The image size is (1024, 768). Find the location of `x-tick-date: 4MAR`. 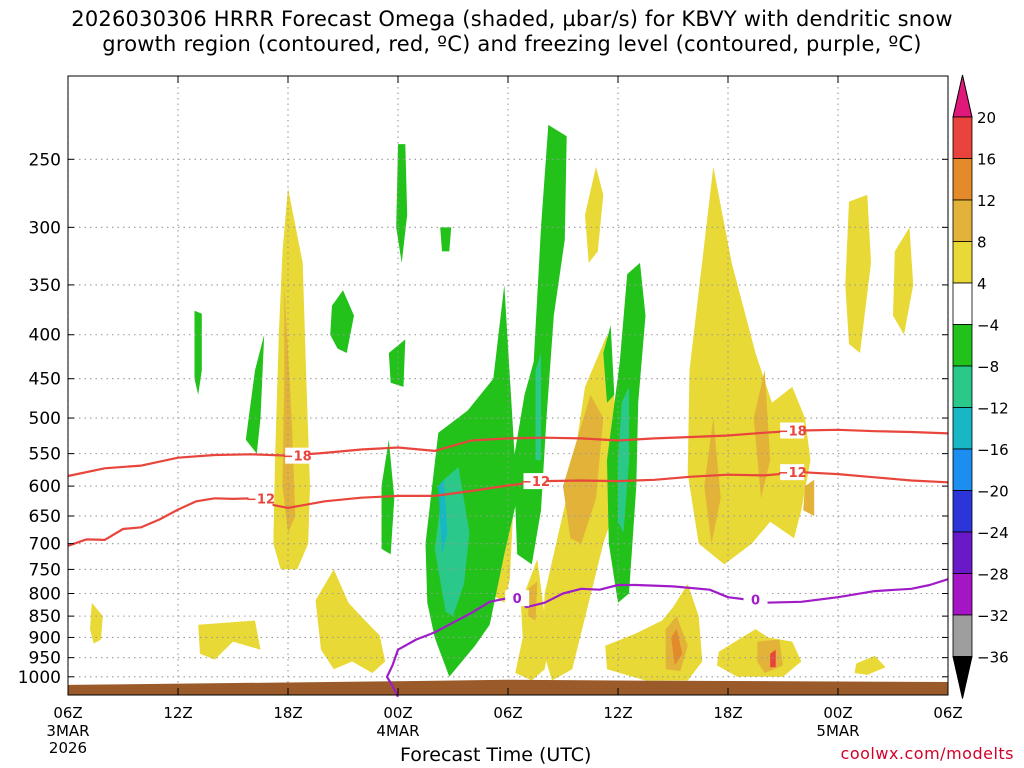

x-tick-date: 4MAR is located at coordinates (397, 731).